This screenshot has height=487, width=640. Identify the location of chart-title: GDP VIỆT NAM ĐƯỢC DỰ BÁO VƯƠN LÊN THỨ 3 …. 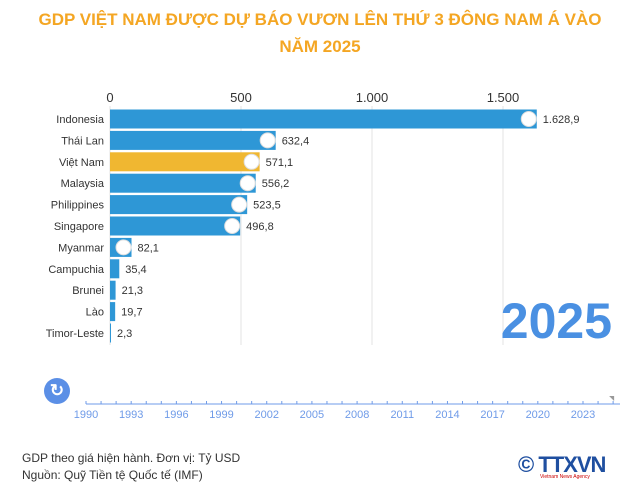
(320, 33).